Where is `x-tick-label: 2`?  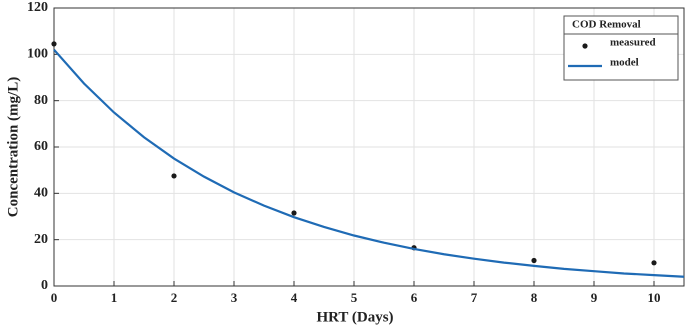 x-tick-label: 2 is located at coordinates (174, 297).